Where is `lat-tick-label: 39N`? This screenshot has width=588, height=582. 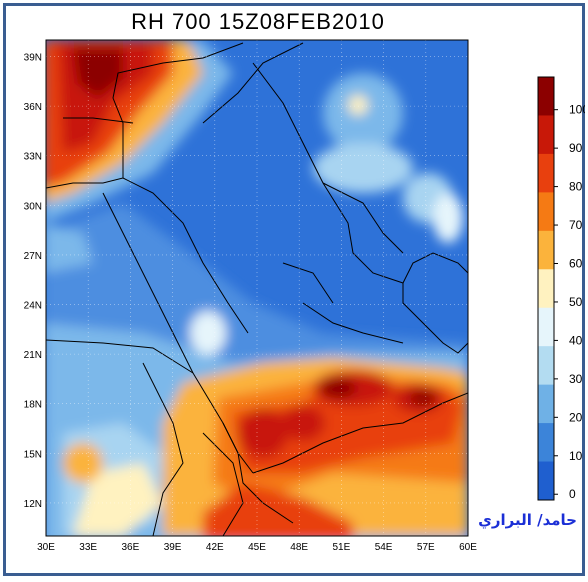 lat-tick-label: 39N is located at coordinates (33, 58).